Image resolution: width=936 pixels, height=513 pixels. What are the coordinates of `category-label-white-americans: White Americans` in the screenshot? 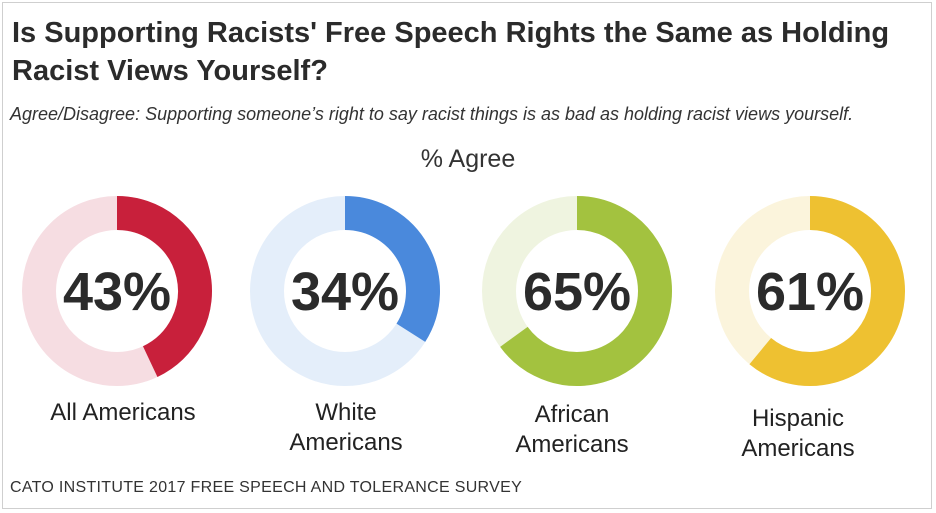 It's located at (346, 428).